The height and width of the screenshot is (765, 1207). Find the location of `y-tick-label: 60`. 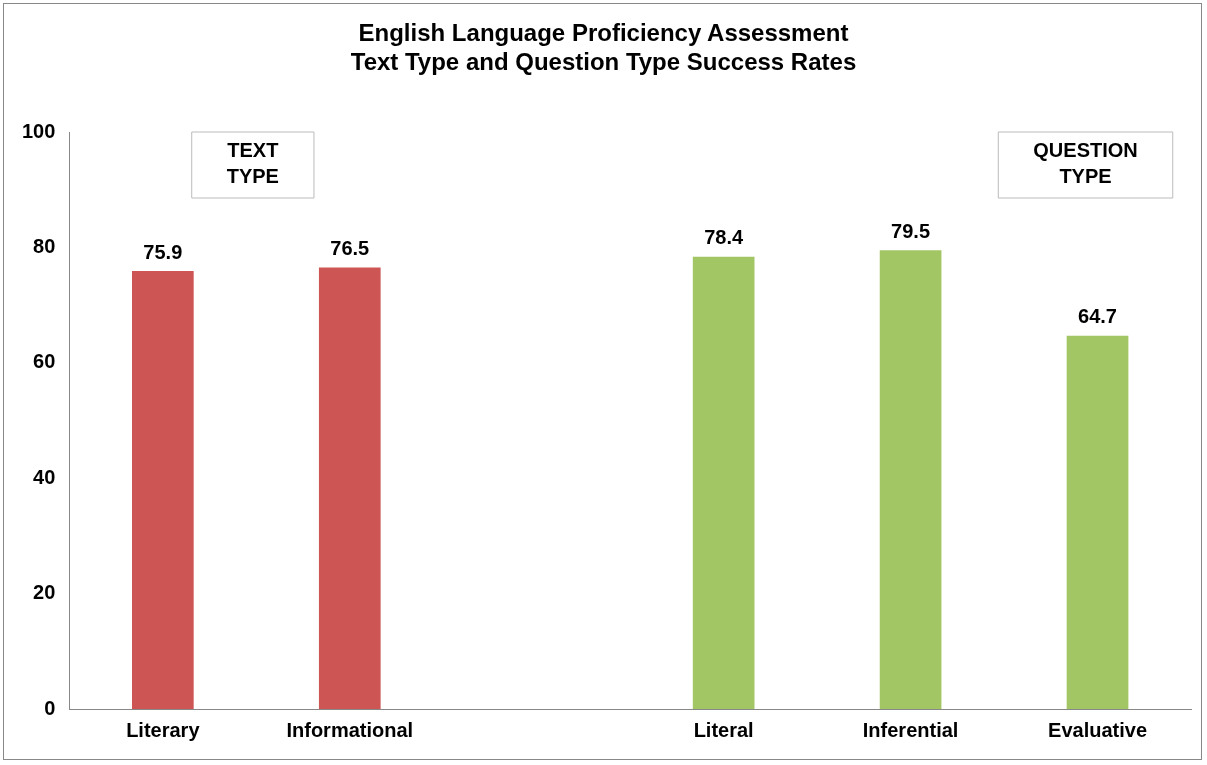

y-tick-label: 60 is located at coordinates (44, 361).